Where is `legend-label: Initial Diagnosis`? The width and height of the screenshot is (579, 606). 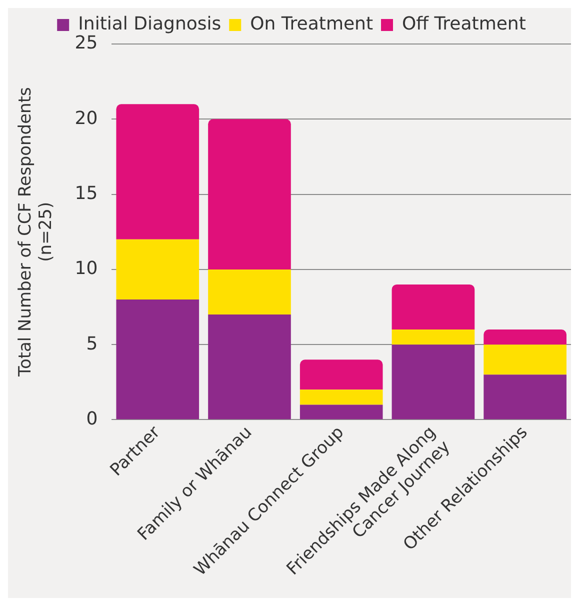 legend-label: Initial Diagnosis is located at coordinates (150, 24).